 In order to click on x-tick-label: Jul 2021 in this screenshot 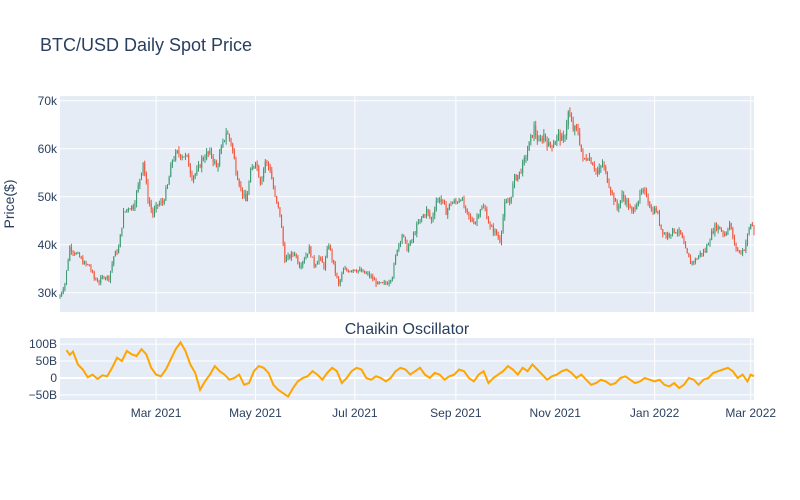, I will do `click(355, 413)`.